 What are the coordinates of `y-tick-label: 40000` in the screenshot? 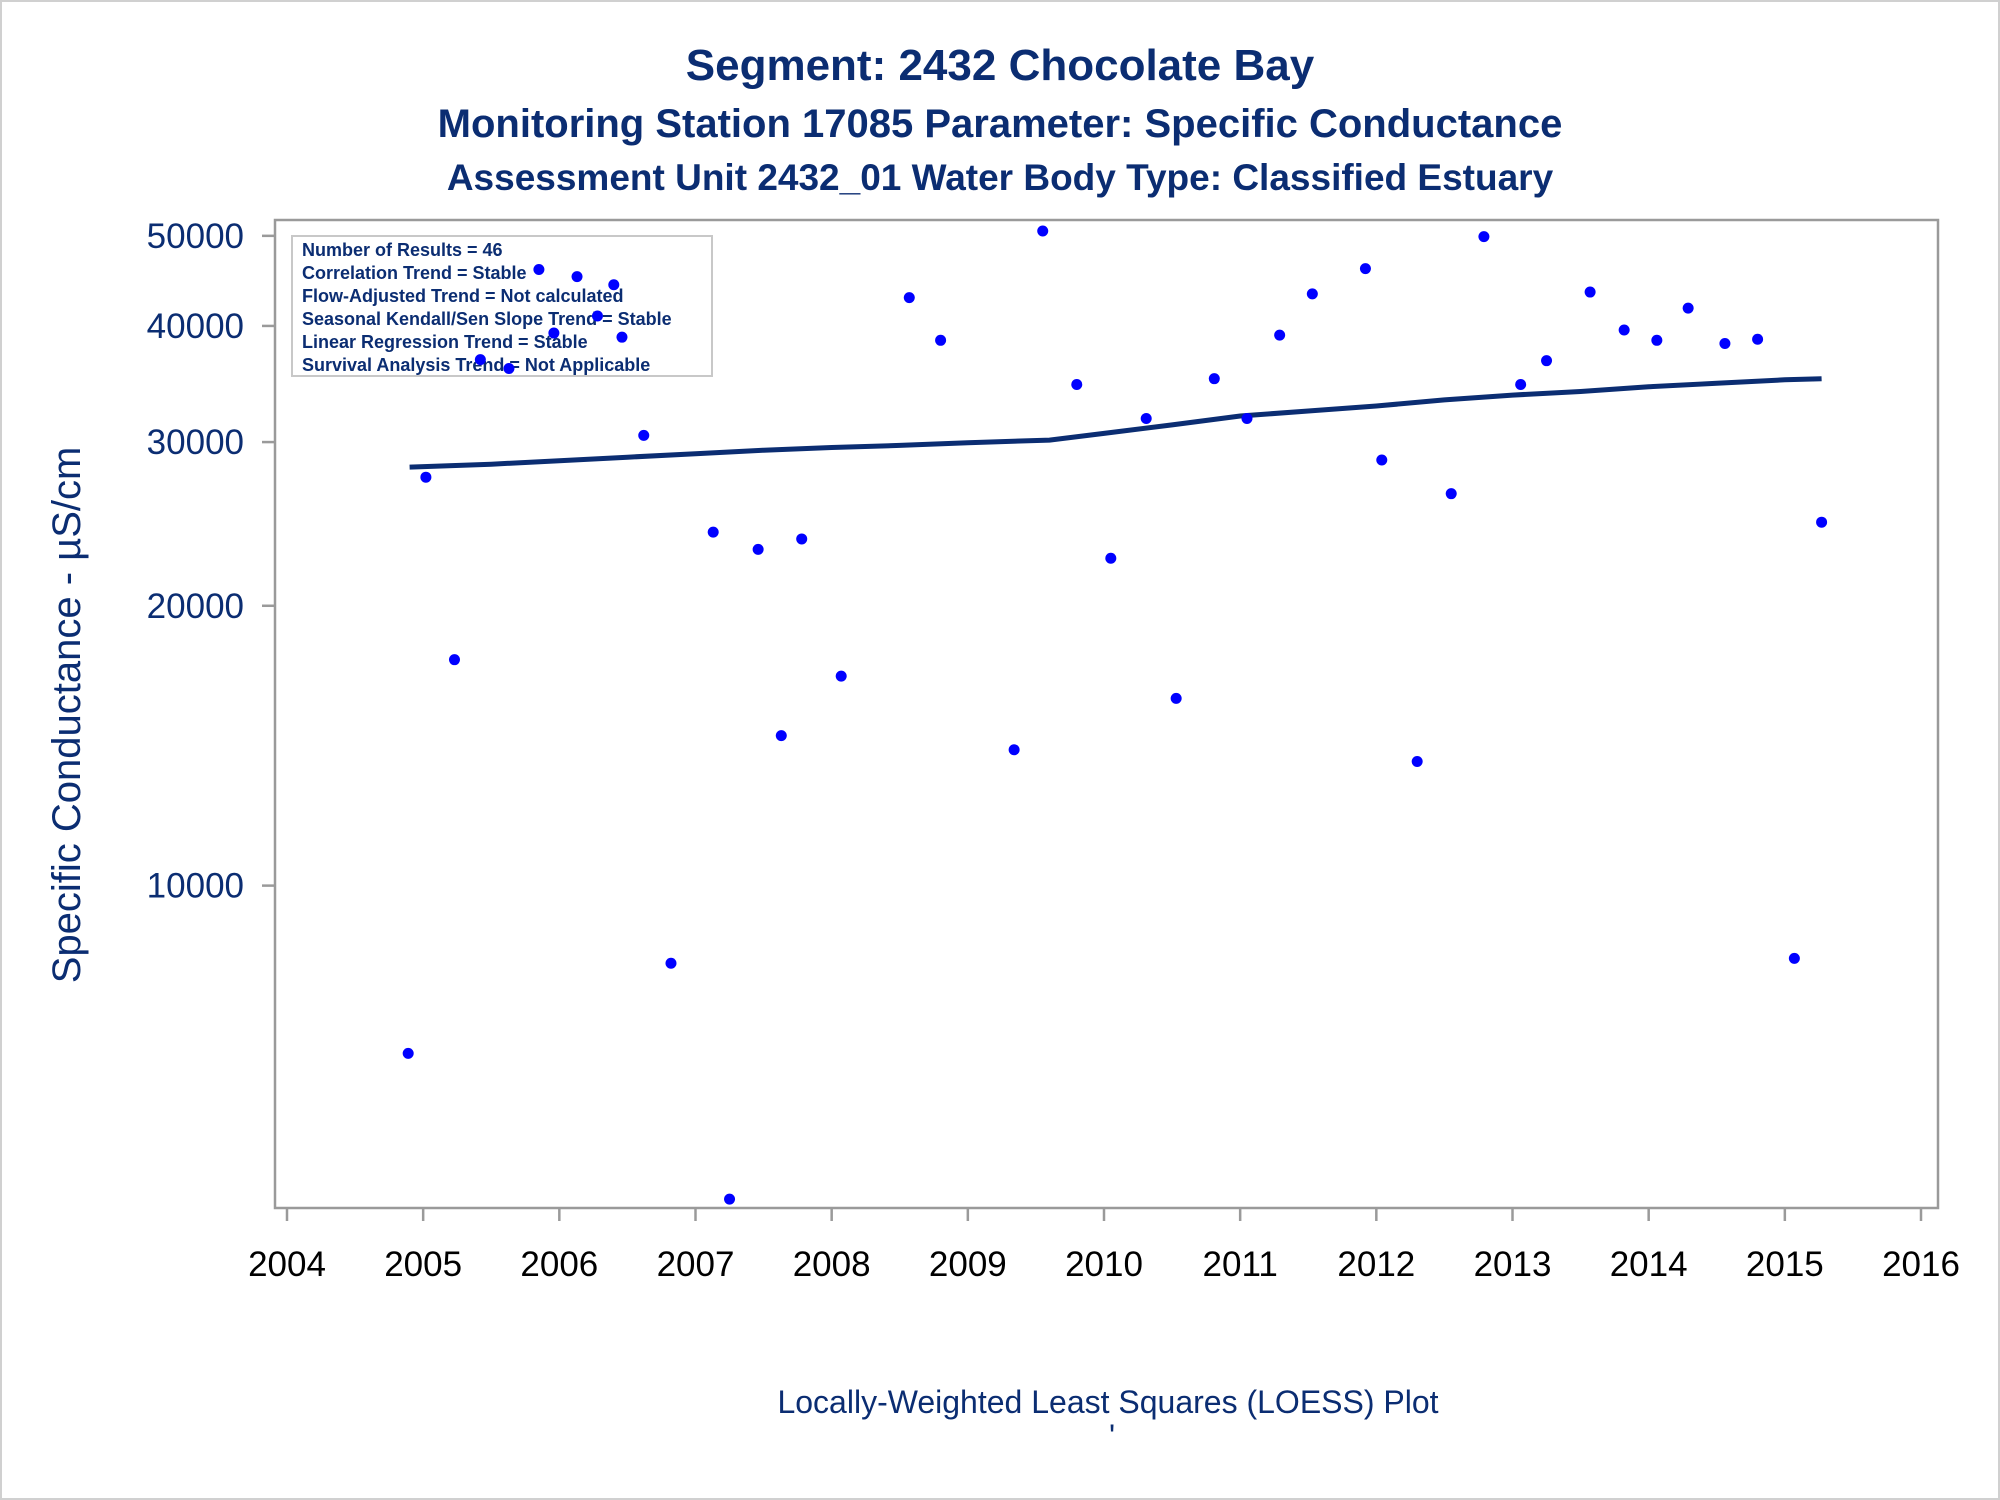 It's located at (195, 326).